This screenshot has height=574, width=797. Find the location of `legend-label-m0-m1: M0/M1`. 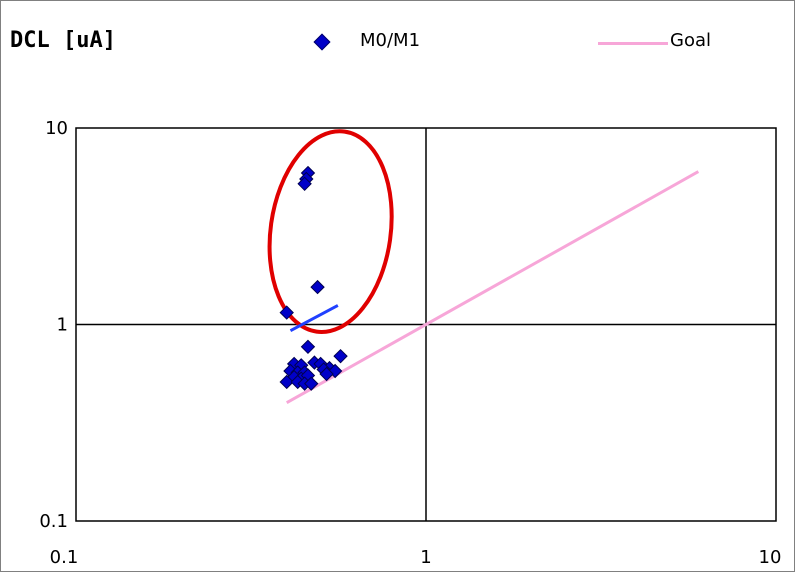

legend-label-m0-m1: M0/M1 is located at coordinates (390, 40).